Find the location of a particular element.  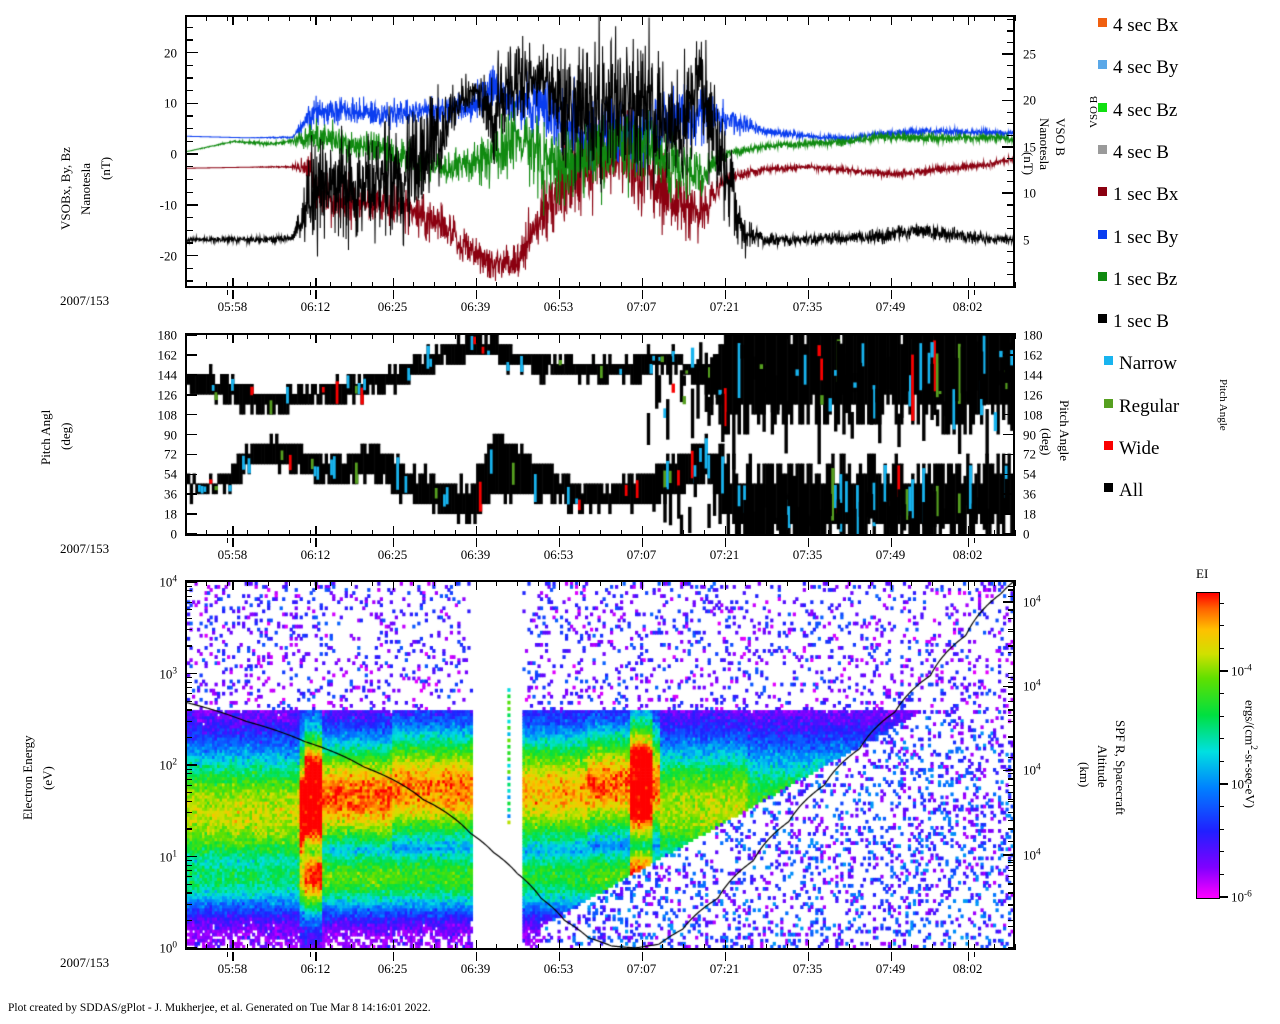

legend-item-regular: Regular is located at coordinates (1141, 406).